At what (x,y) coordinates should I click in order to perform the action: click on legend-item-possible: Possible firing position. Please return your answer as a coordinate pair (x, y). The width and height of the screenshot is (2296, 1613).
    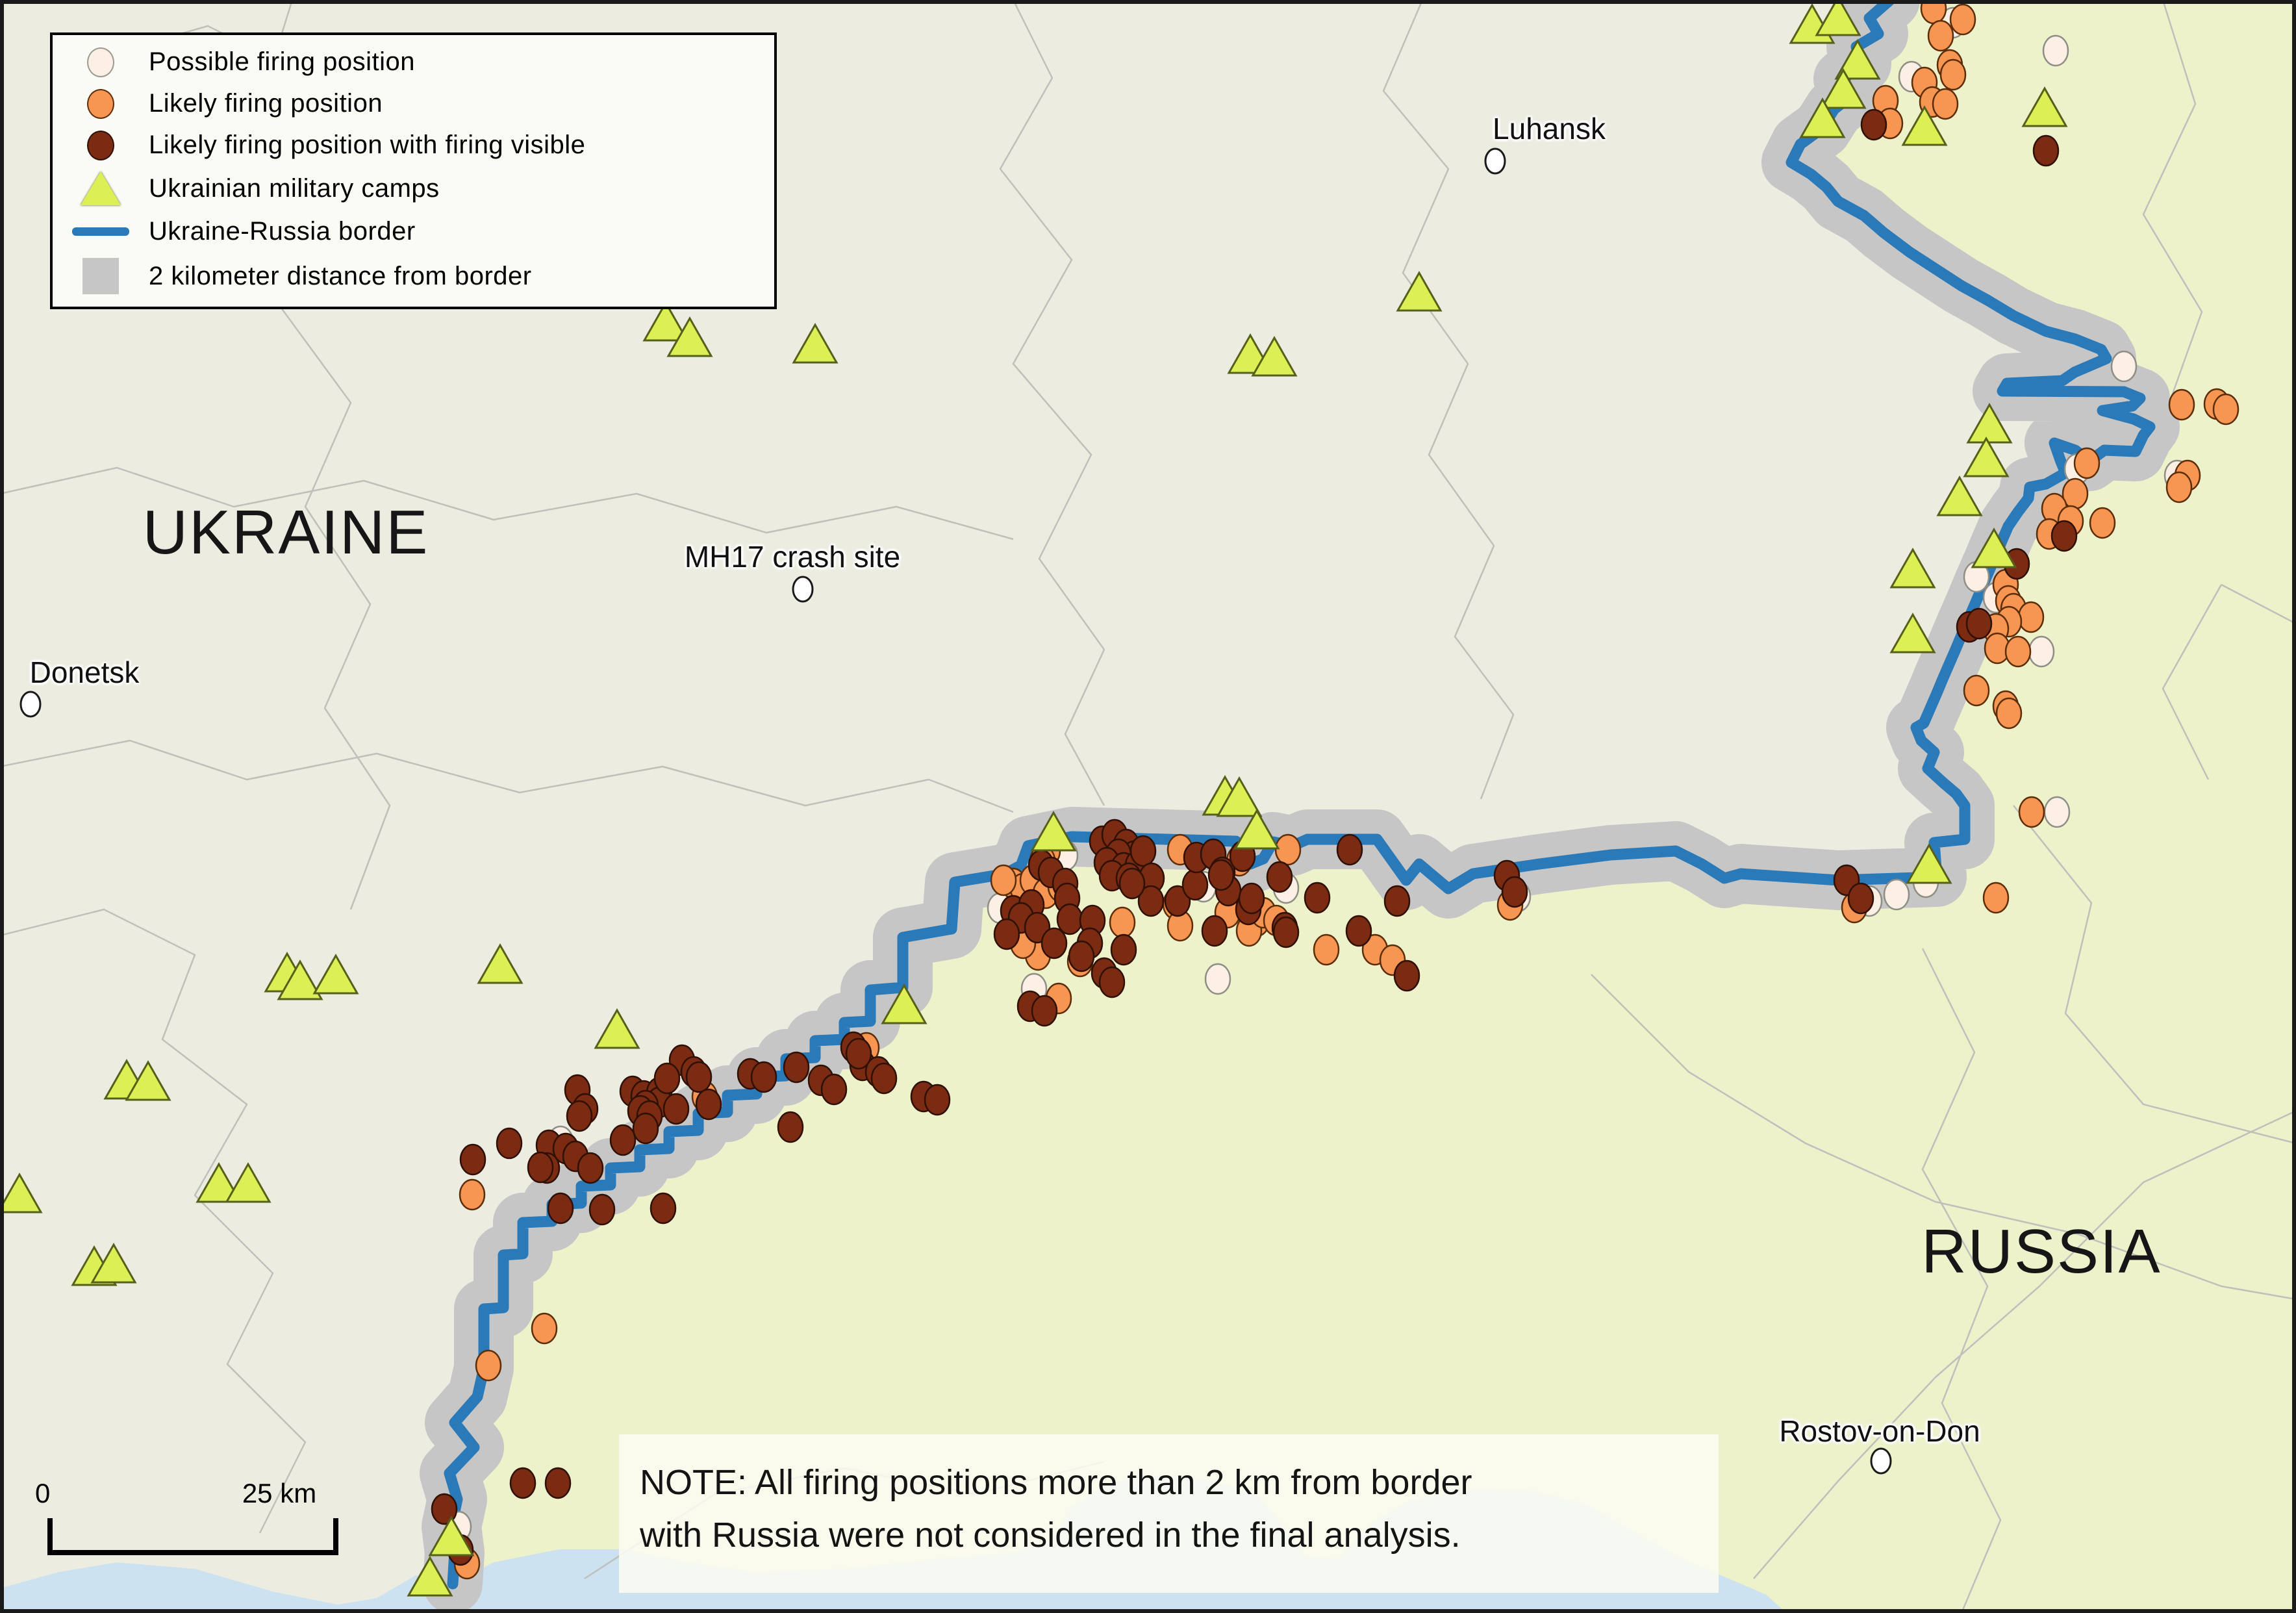
    Looking at the image, I should click on (413, 62).